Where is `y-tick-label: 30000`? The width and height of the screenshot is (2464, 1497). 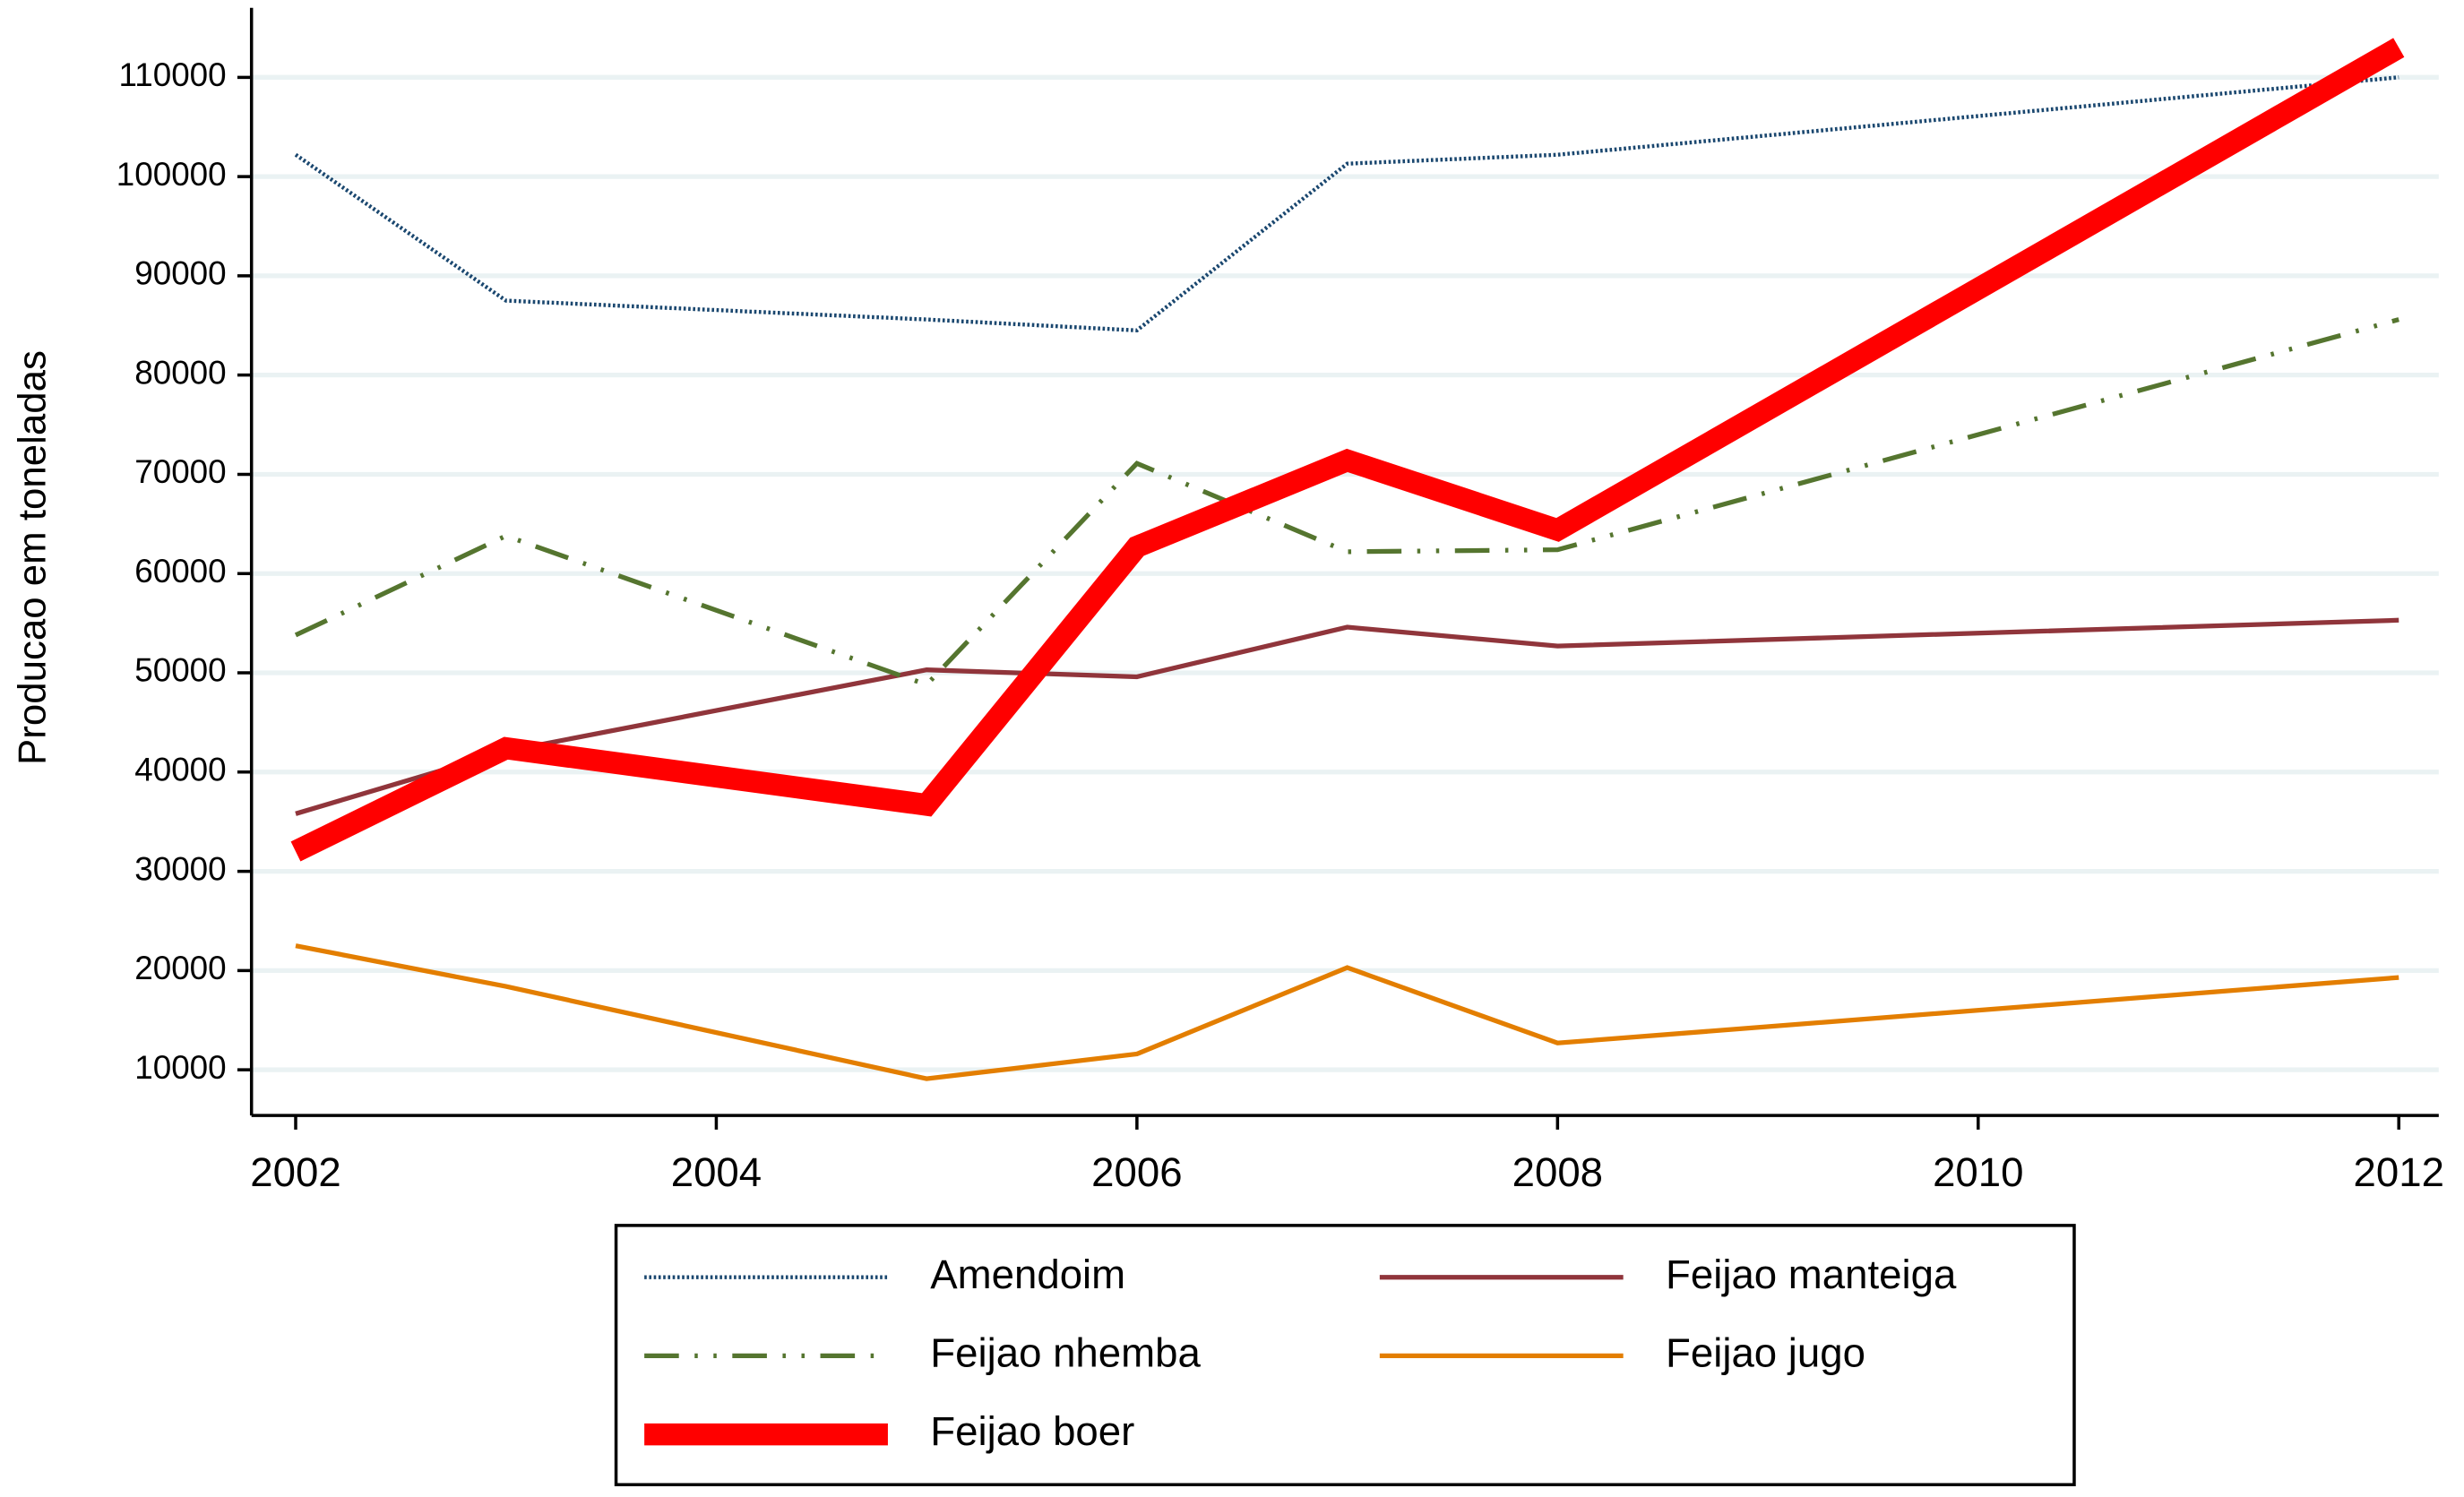 y-tick-label: 30000 is located at coordinates (180, 868).